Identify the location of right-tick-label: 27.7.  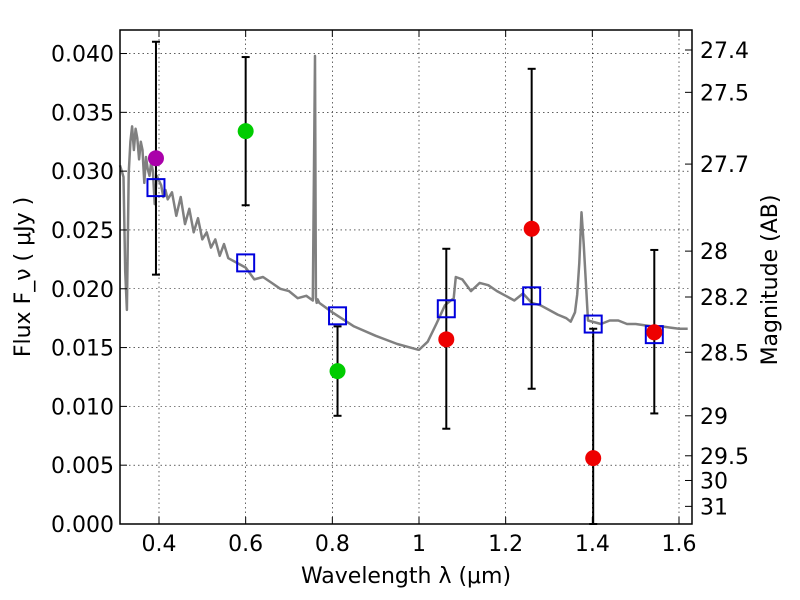
(724, 165).